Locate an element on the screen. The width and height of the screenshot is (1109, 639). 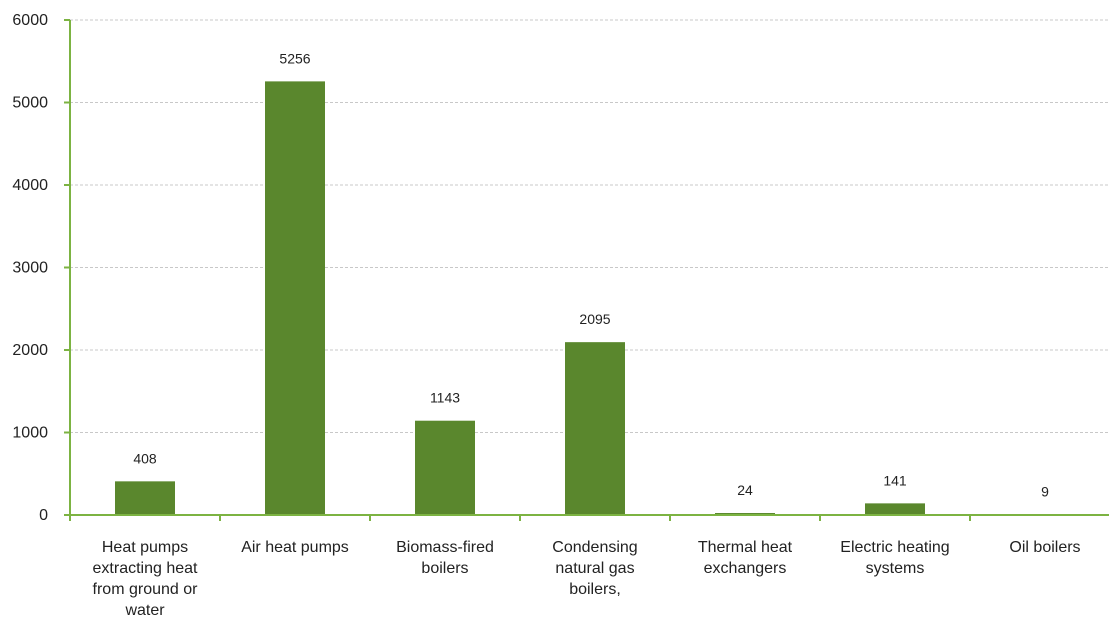
data-label: 24 is located at coordinates (745, 490).